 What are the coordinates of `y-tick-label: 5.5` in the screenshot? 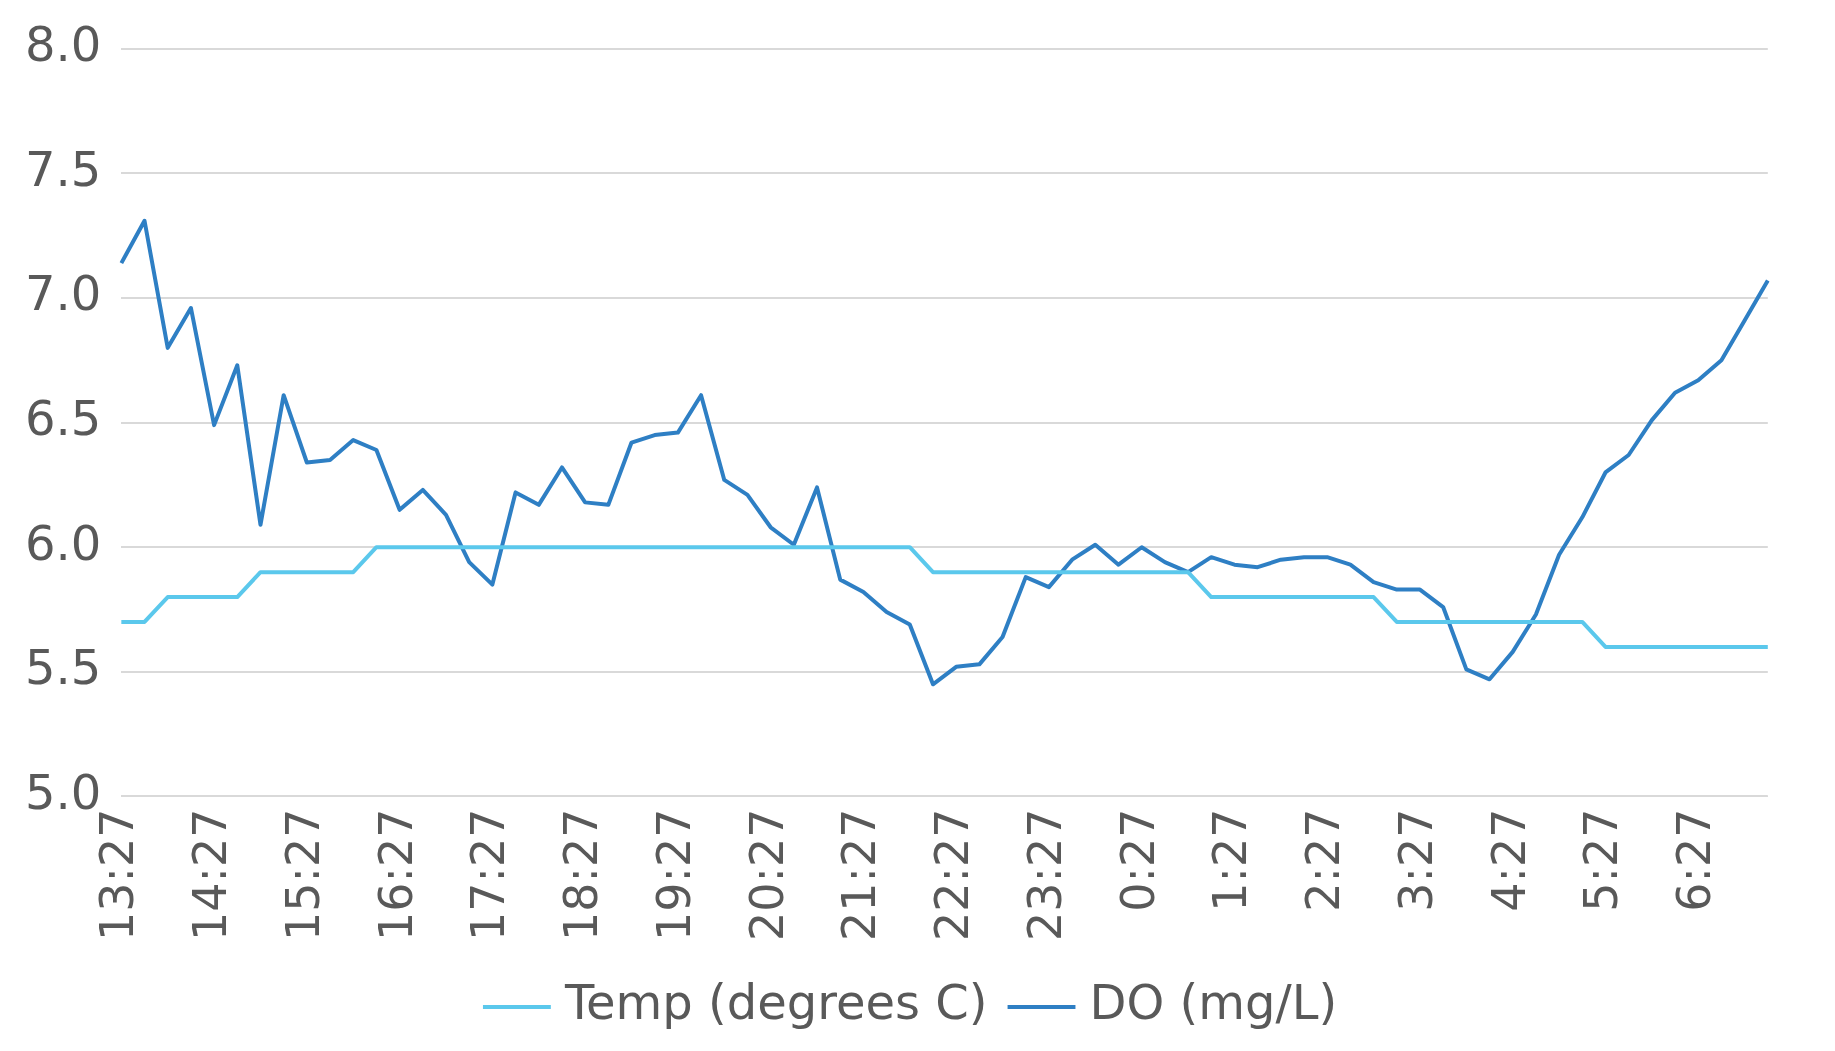 It's located at (63, 667).